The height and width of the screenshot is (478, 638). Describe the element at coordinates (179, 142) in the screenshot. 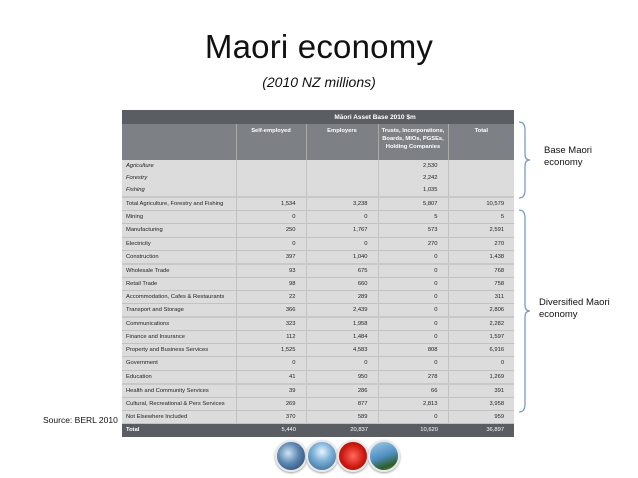

I see `header-blank` at that location.